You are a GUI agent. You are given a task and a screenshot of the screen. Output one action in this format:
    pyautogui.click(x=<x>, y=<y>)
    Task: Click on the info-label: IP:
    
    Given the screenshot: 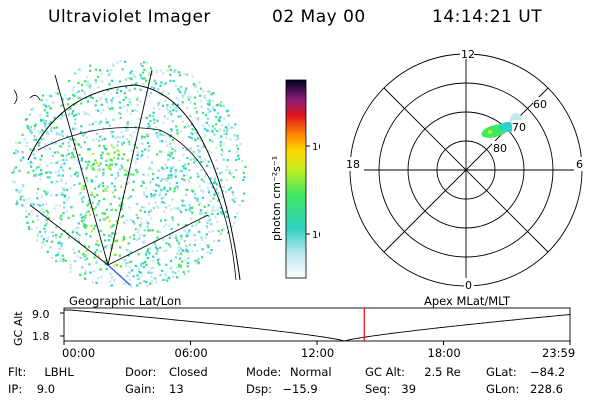 What is the action you would take?
    pyautogui.click(x=15, y=389)
    